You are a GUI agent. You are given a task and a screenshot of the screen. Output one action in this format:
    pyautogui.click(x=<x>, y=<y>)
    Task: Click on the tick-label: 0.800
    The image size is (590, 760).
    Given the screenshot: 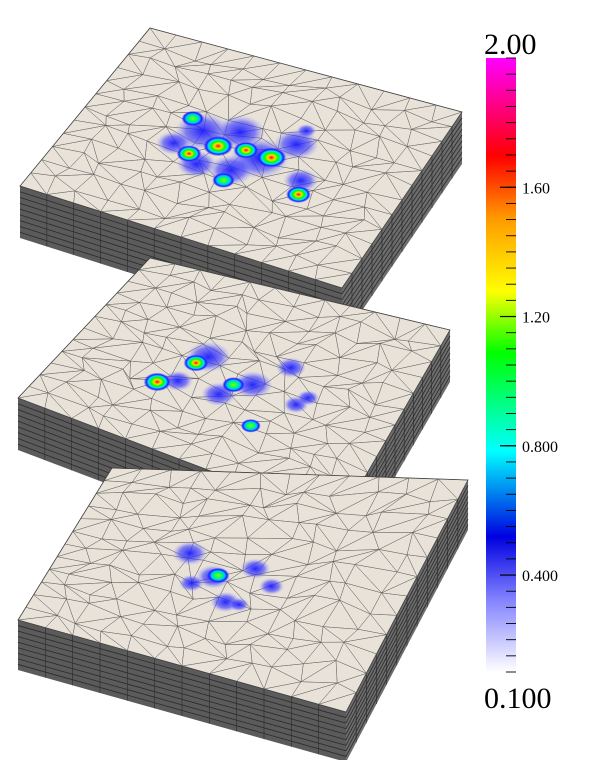 What is the action you would take?
    pyautogui.click(x=540, y=447)
    